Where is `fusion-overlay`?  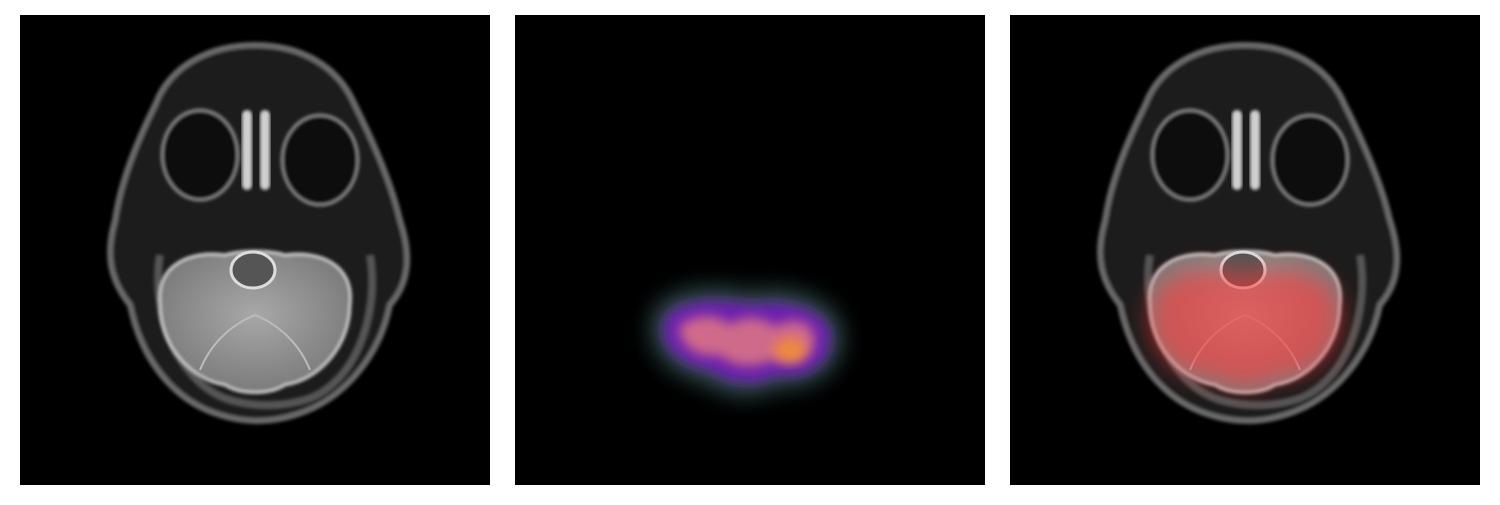 fusion-overlay is located at coordinates (1245, 329).